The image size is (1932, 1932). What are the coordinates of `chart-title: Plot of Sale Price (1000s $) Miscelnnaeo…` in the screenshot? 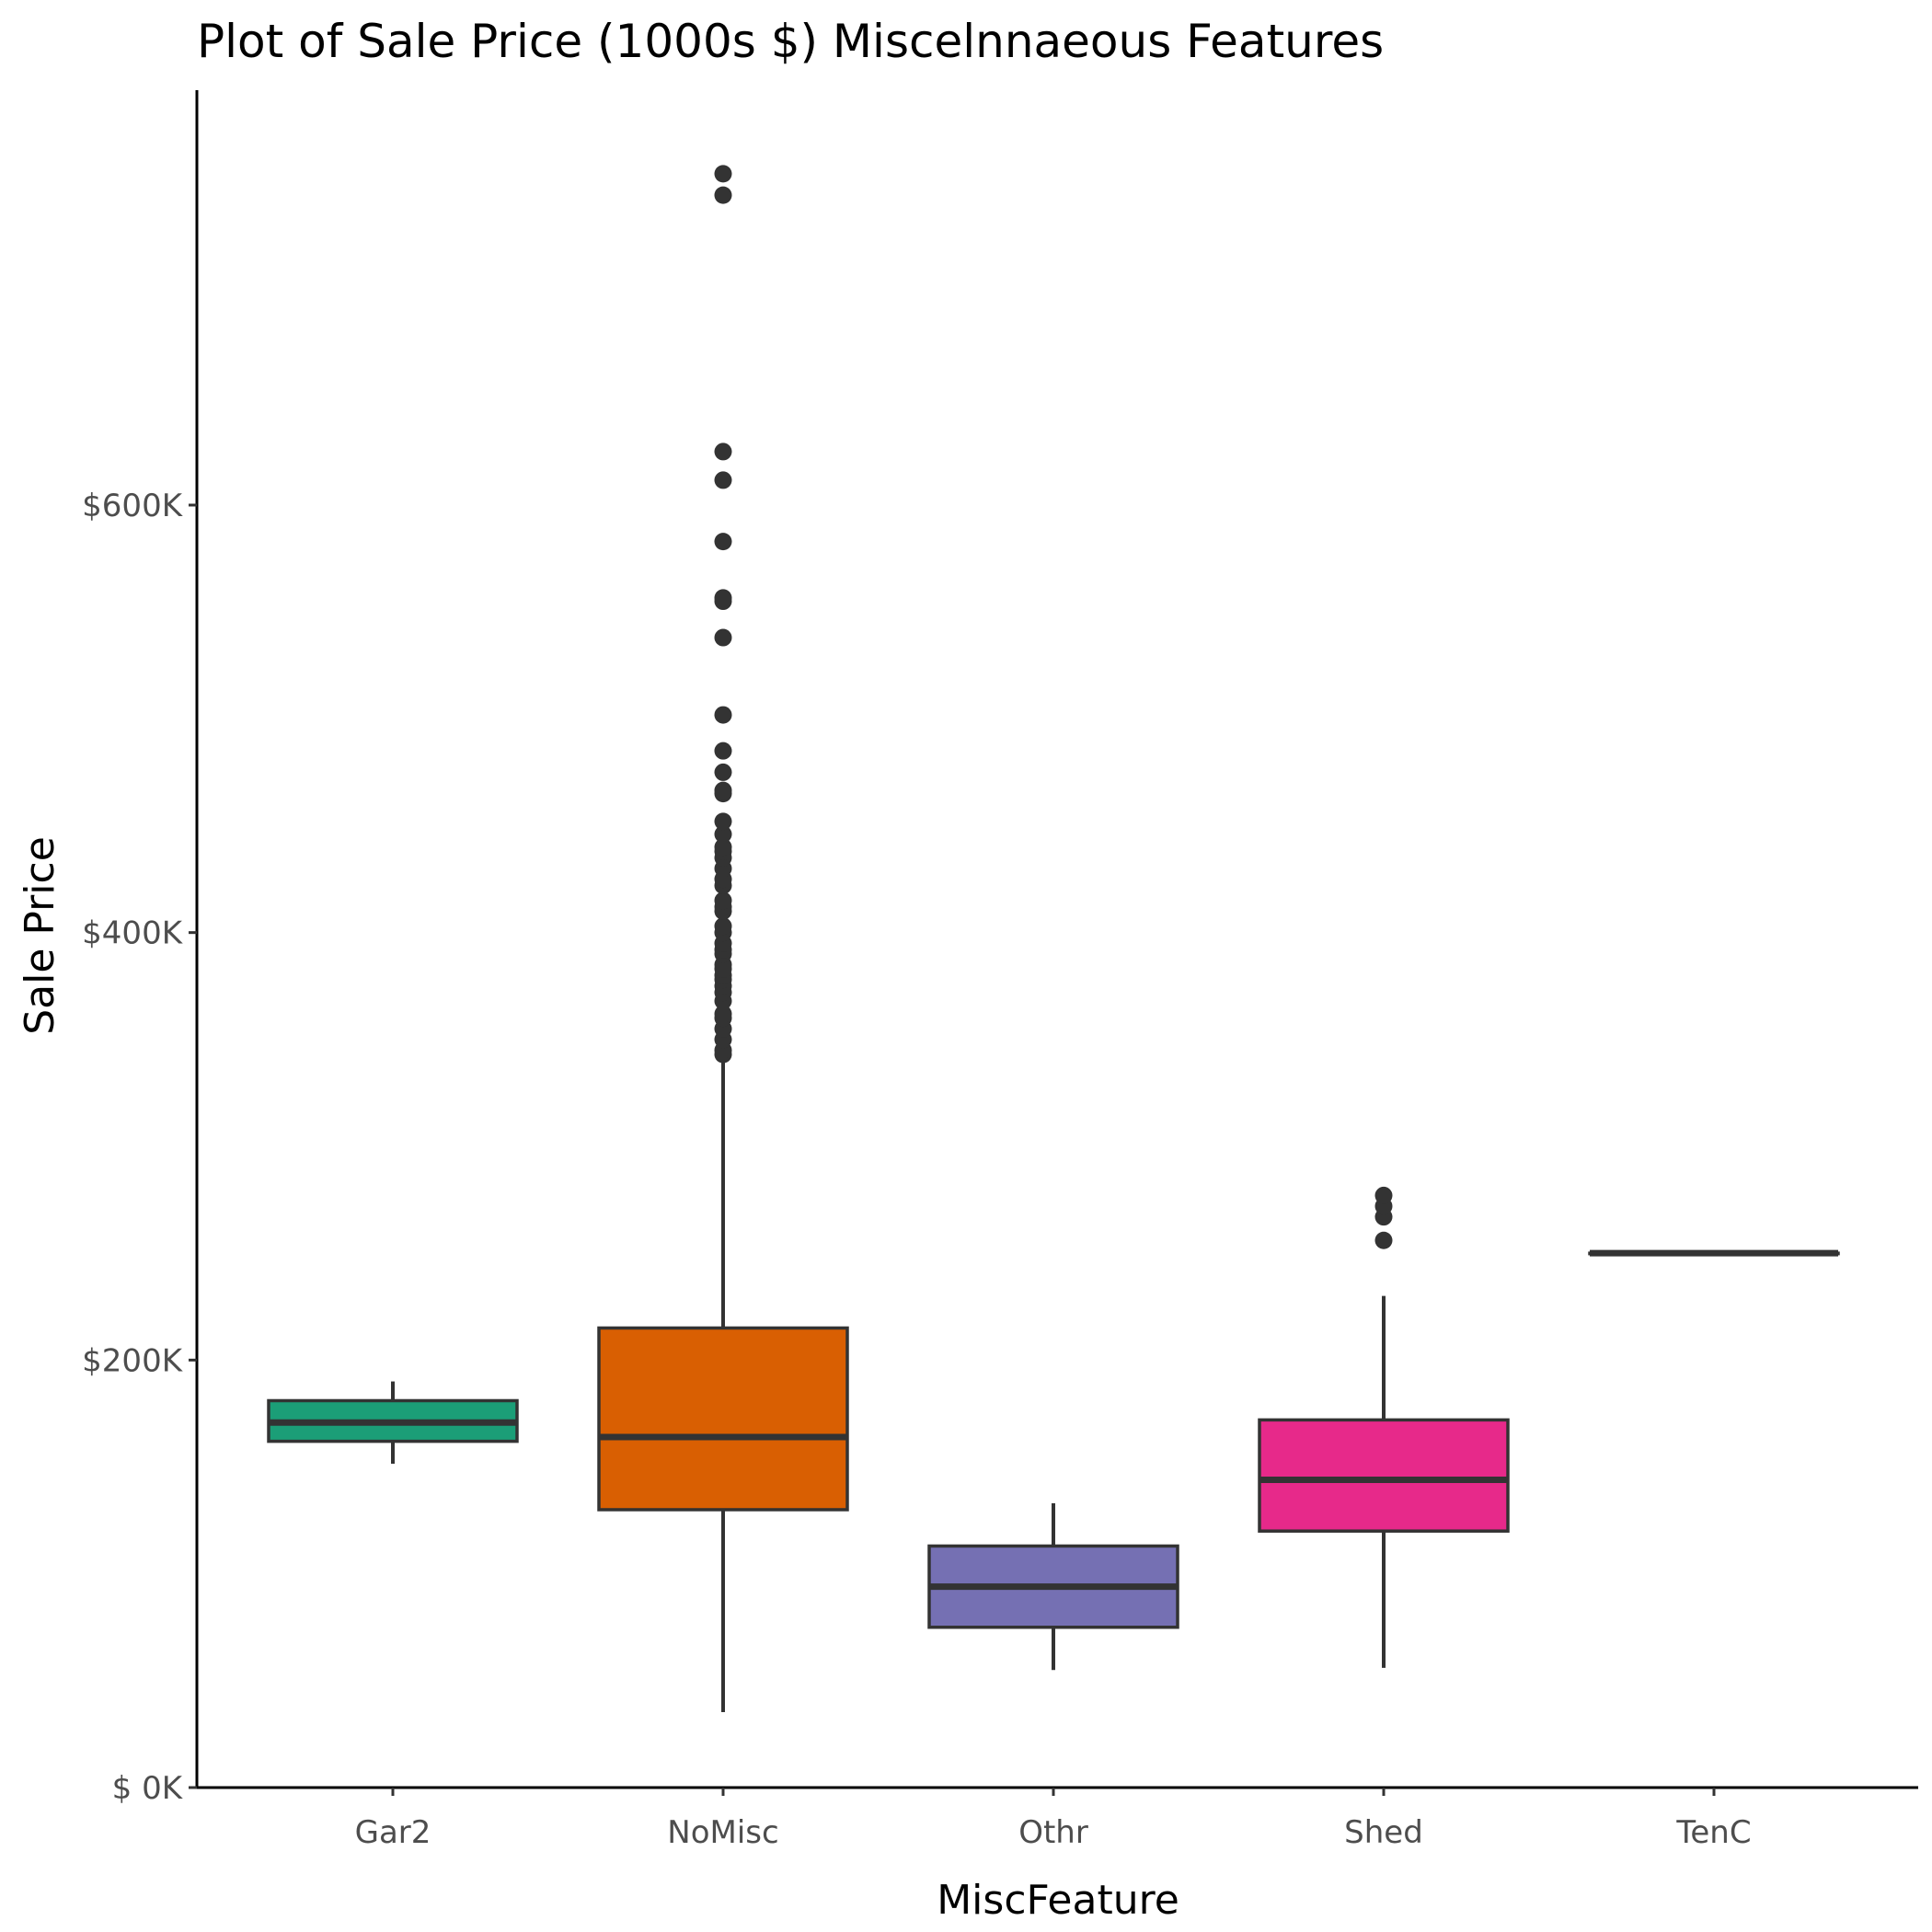 It's located at (790, 41).